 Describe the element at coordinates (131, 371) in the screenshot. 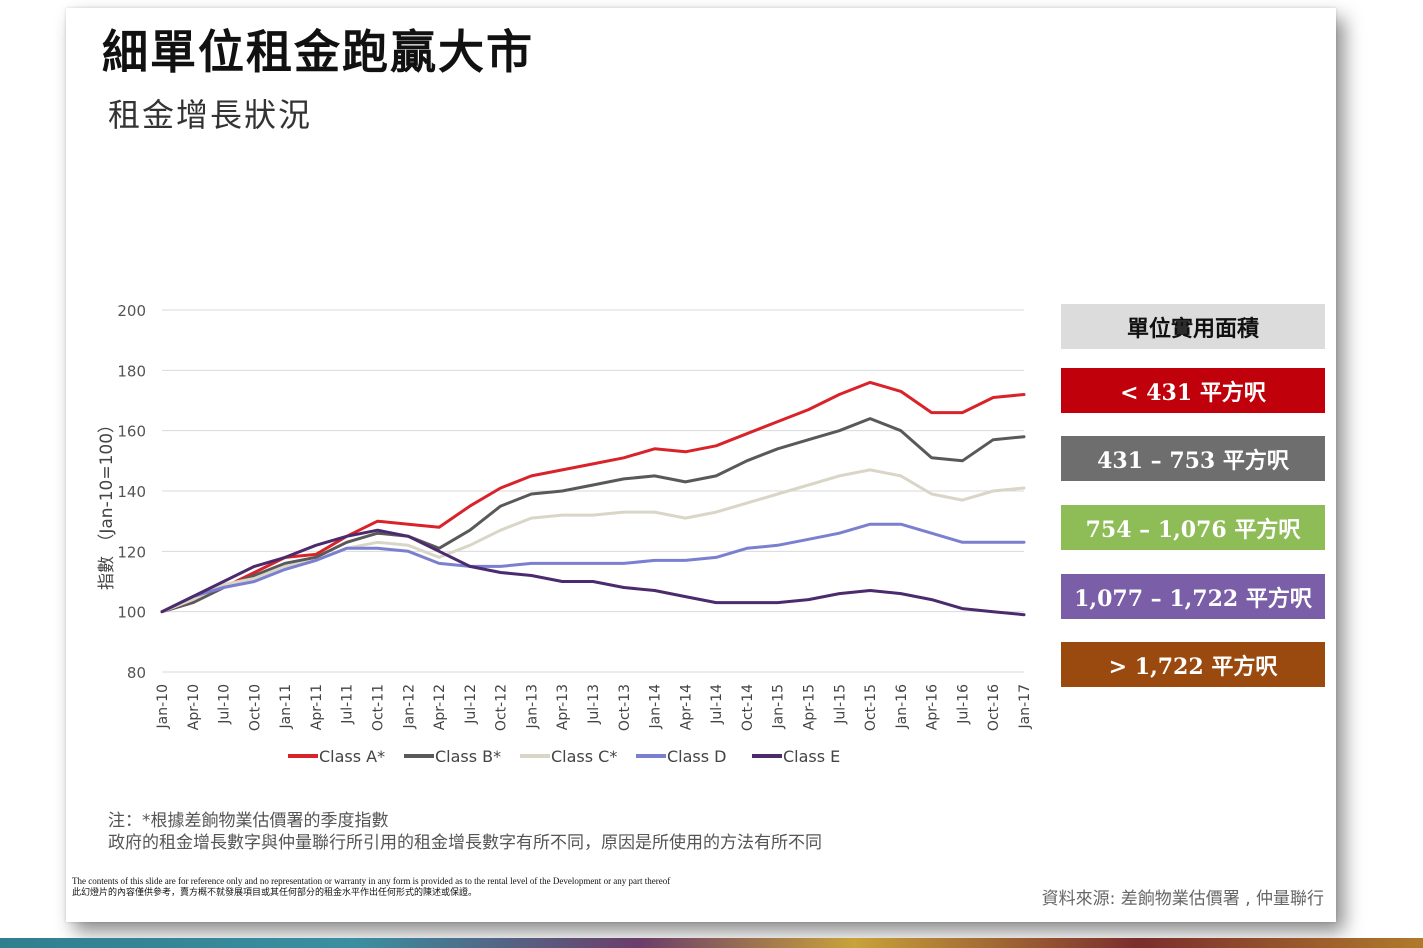

I see `y-tick-label: 180` at that location.